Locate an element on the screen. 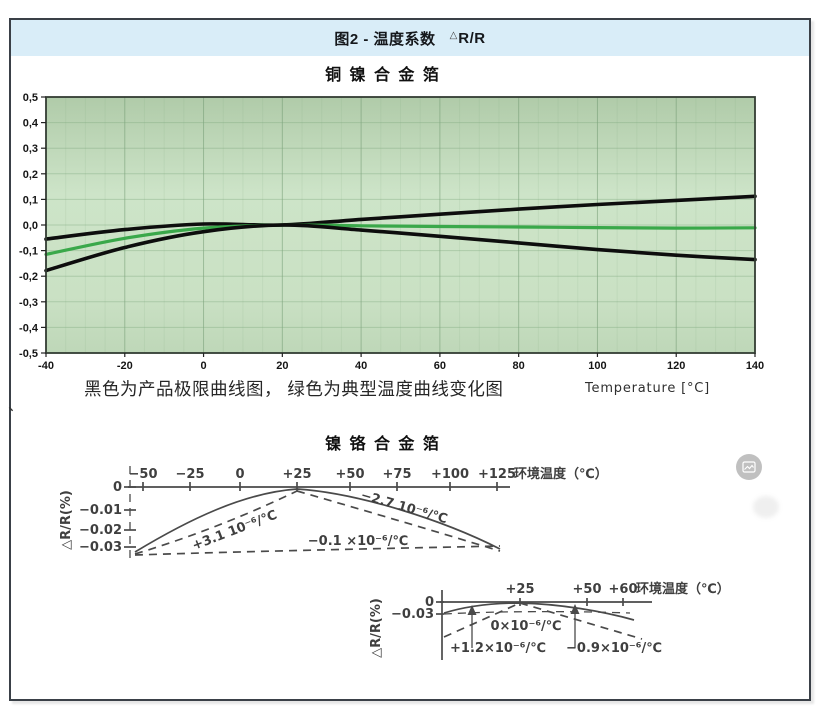 This screenshot has width=822, height=717. dashed-chord-left is located at coordinates (216, 522).